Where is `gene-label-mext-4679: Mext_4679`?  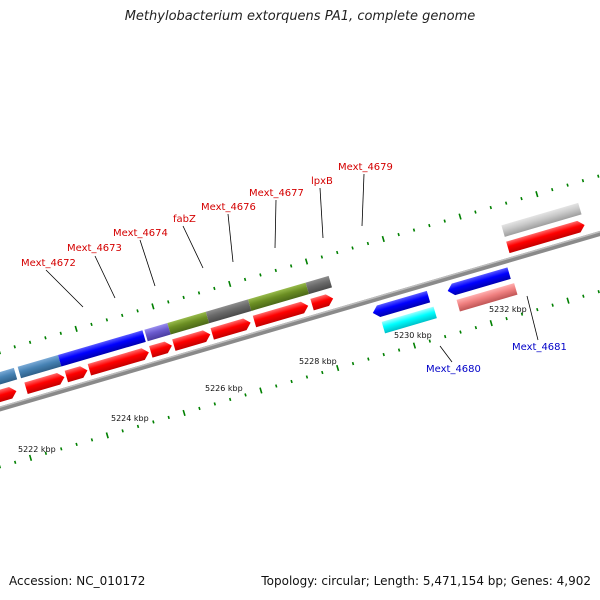 gene-label-mext-4679: Mext_4679 is located at coordinates (365, 167).